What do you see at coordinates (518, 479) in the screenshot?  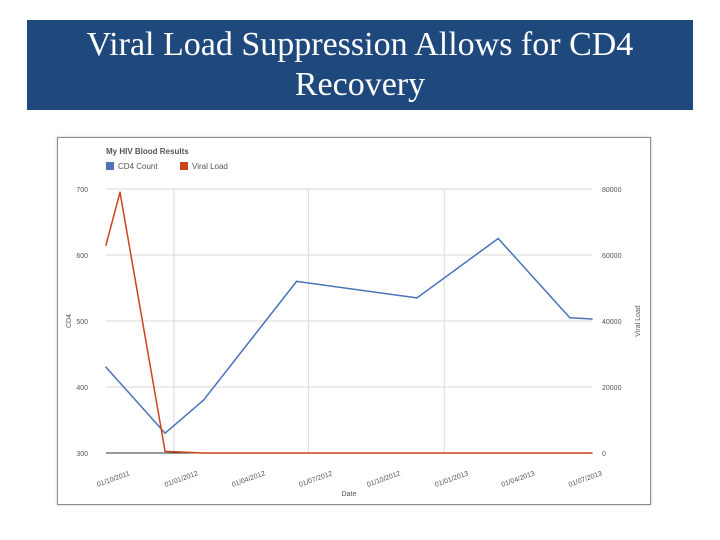 I see `x-tick-label: 01/04/2013` at bounding box center [518, 479].